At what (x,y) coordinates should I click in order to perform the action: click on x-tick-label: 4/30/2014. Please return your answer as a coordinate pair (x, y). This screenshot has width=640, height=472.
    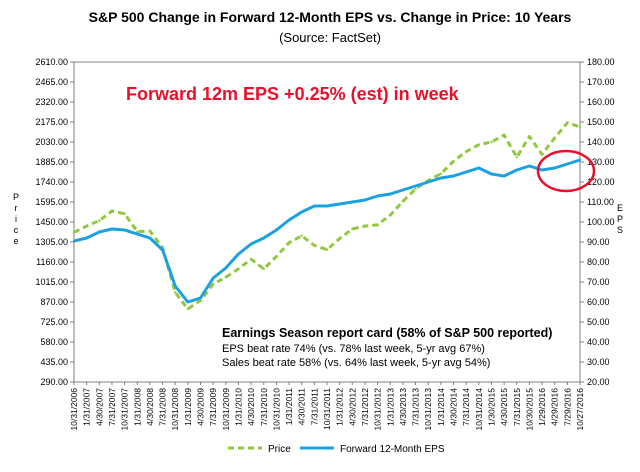
    Looking at the image, I should click on (454, 407).